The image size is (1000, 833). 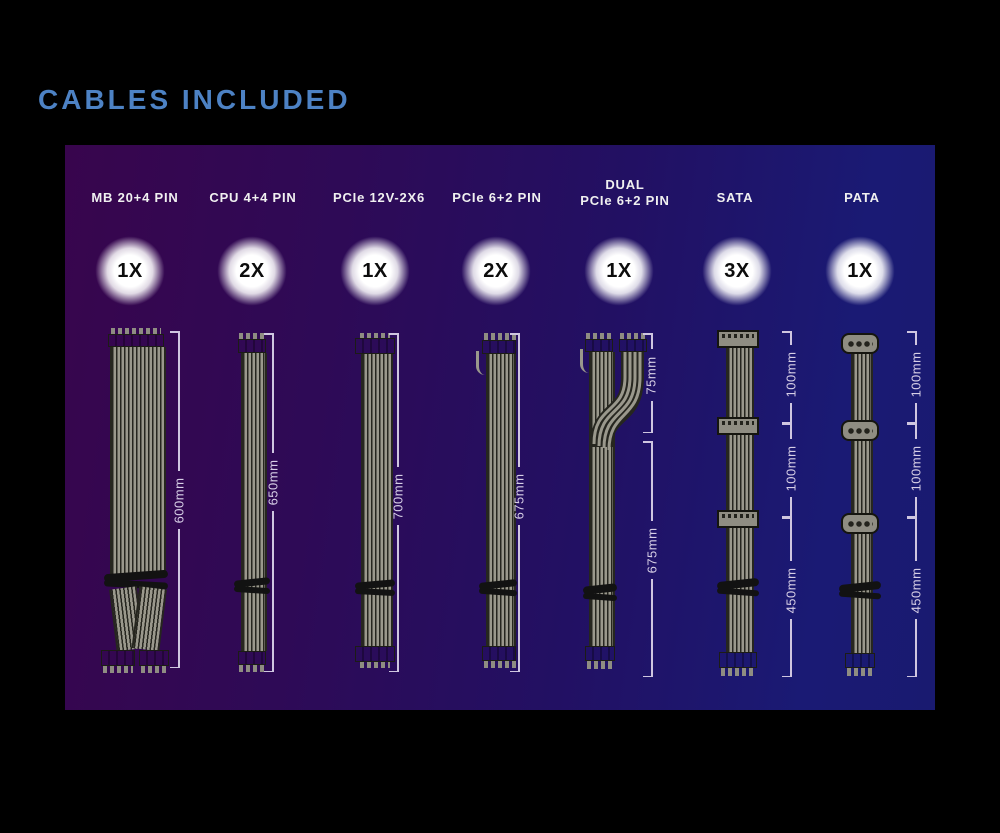 I want to click on count-badge-mb: 1X, so click(x=130, y=271).